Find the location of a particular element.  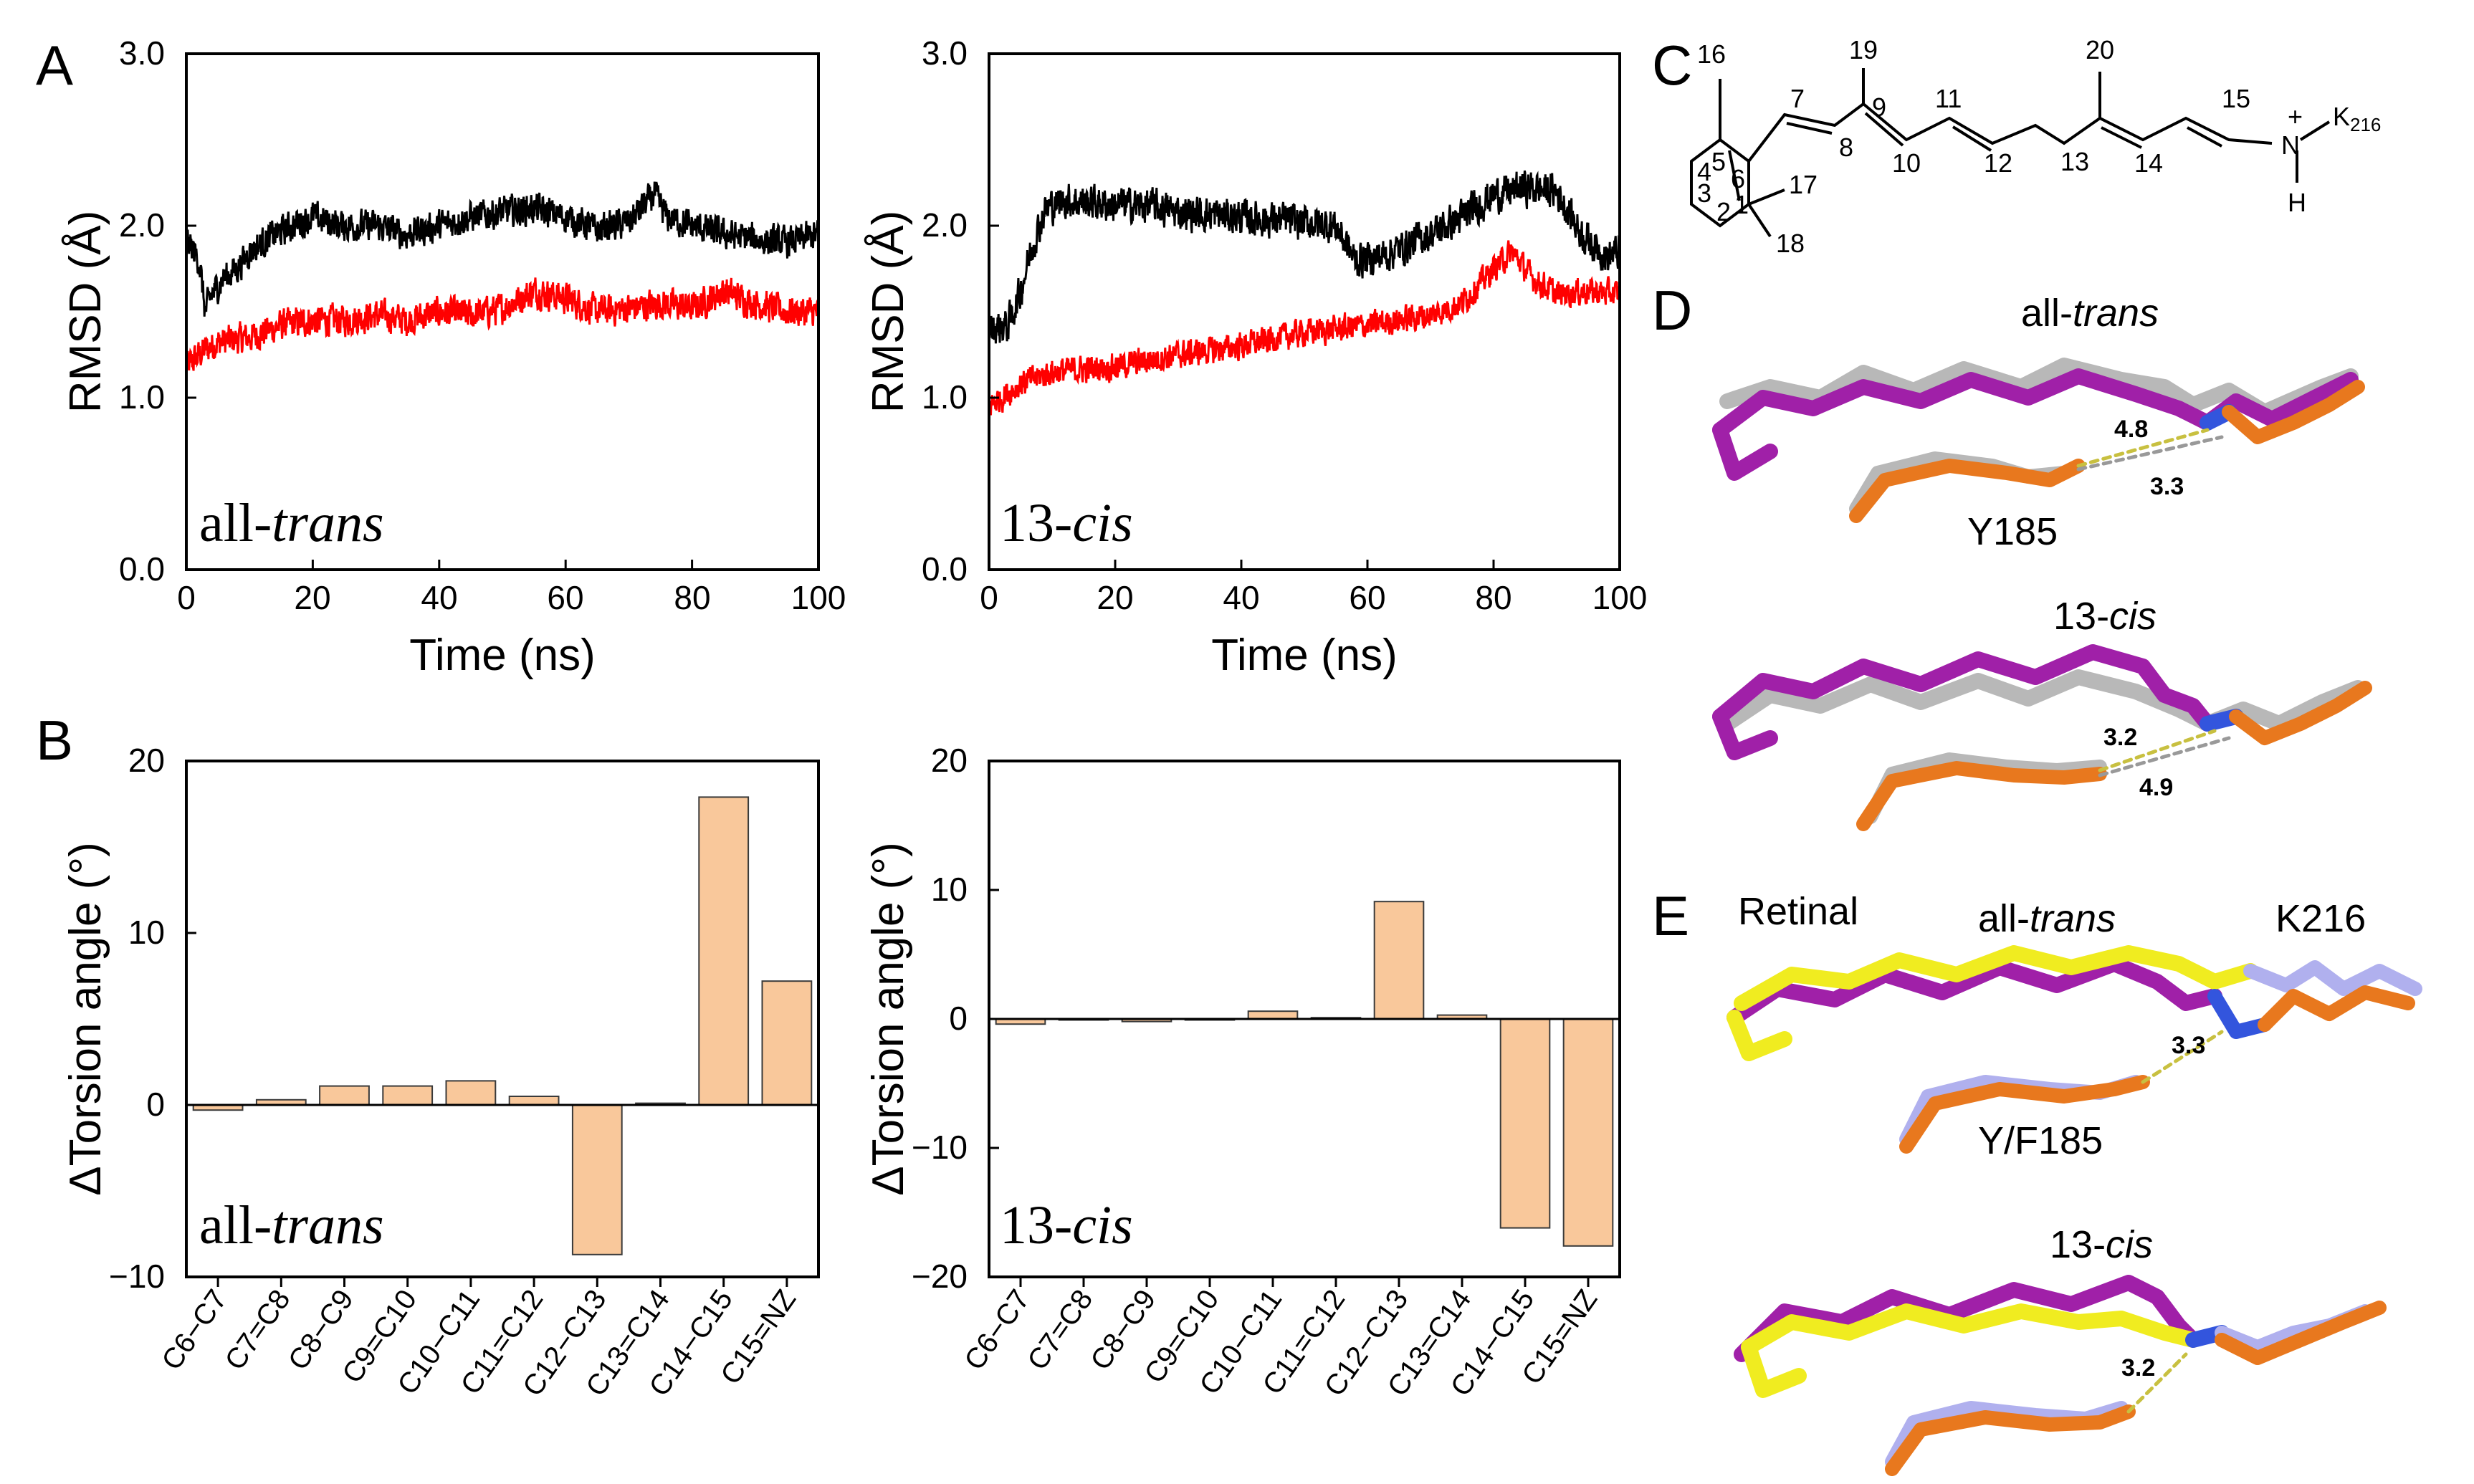

atom-label: 15 is located at coordinates (2236, 99).